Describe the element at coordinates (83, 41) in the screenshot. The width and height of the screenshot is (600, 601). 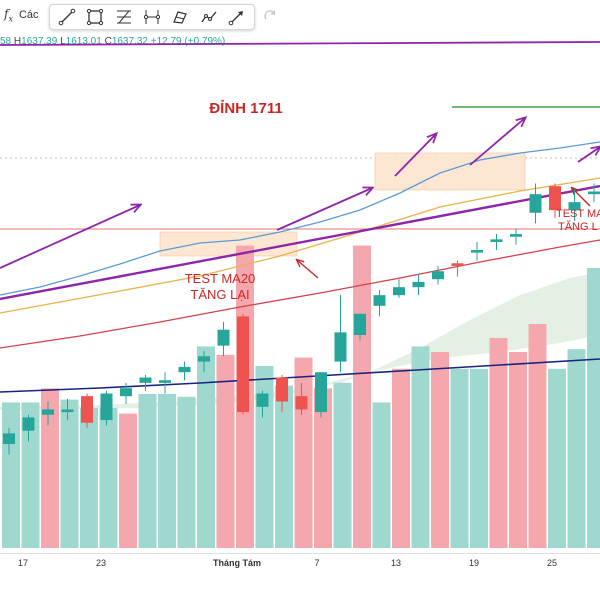
I see `ohlc-low-value: 1613.01` at that location.